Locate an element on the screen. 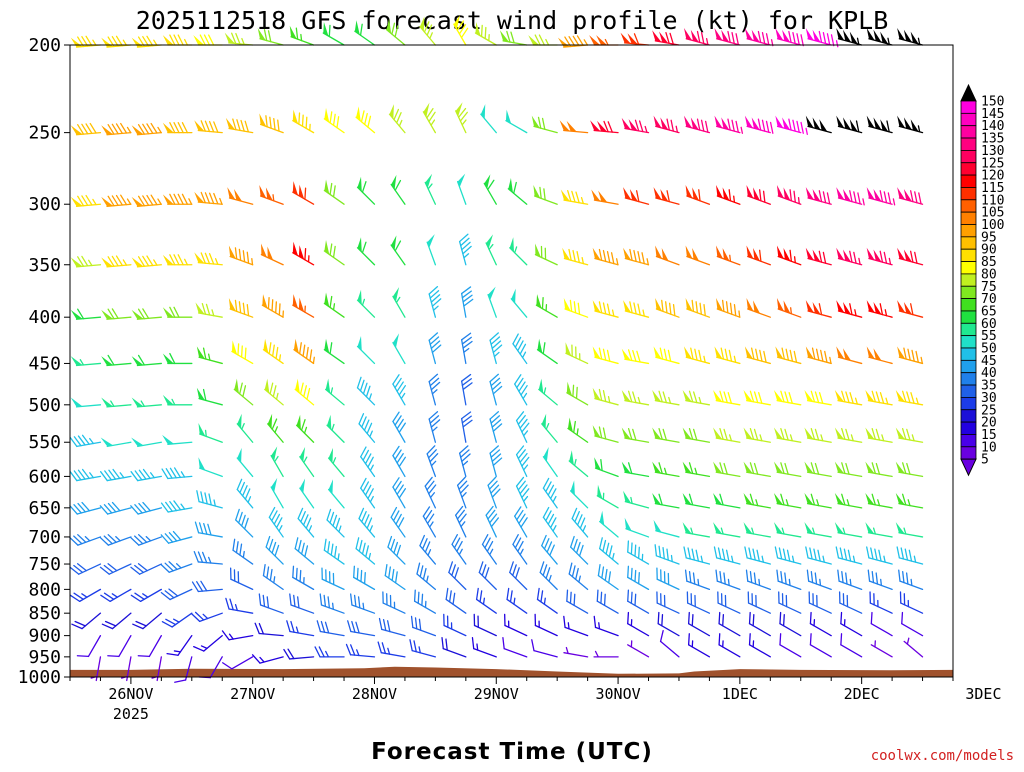  x-tick-label: 30NOV is located at coordinates (617, 694).